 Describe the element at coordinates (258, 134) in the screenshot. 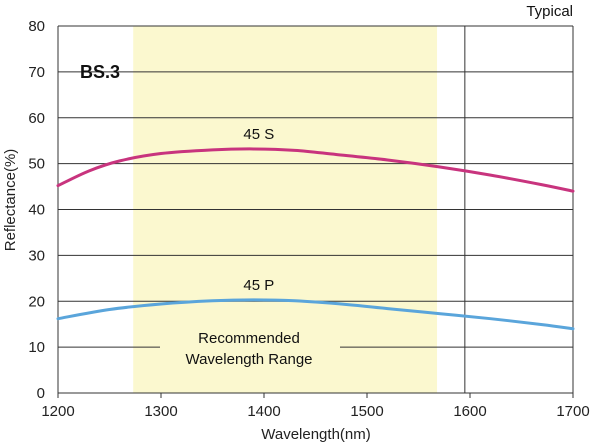

I see `series-label: 45 S` at that location.